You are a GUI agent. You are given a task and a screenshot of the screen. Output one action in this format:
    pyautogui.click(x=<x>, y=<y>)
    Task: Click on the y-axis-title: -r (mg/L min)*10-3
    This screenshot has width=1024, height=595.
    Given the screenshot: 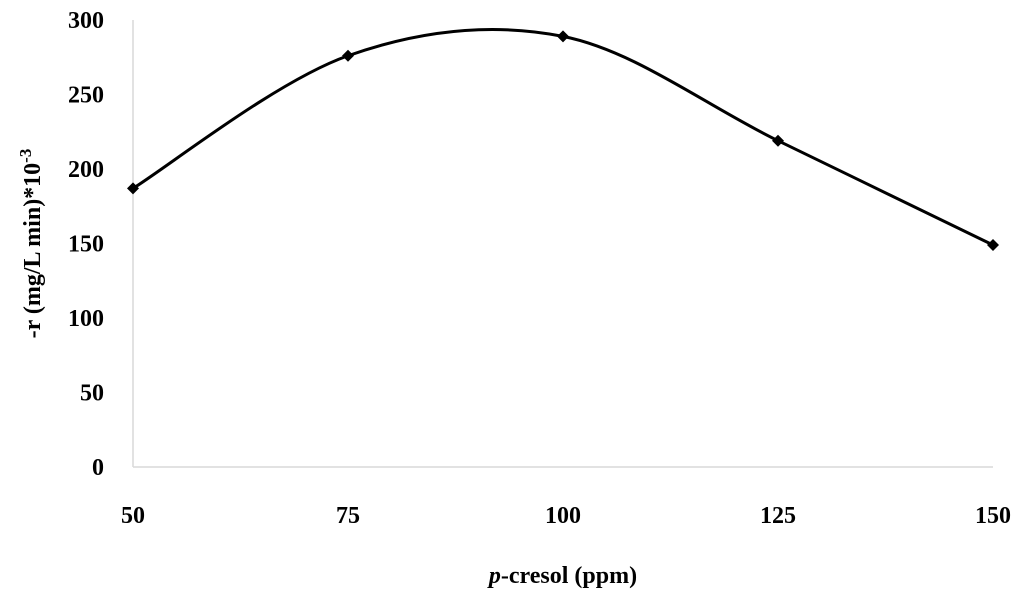 What is the action you would take?
    pyautogui.click(x=31, y=244)
    